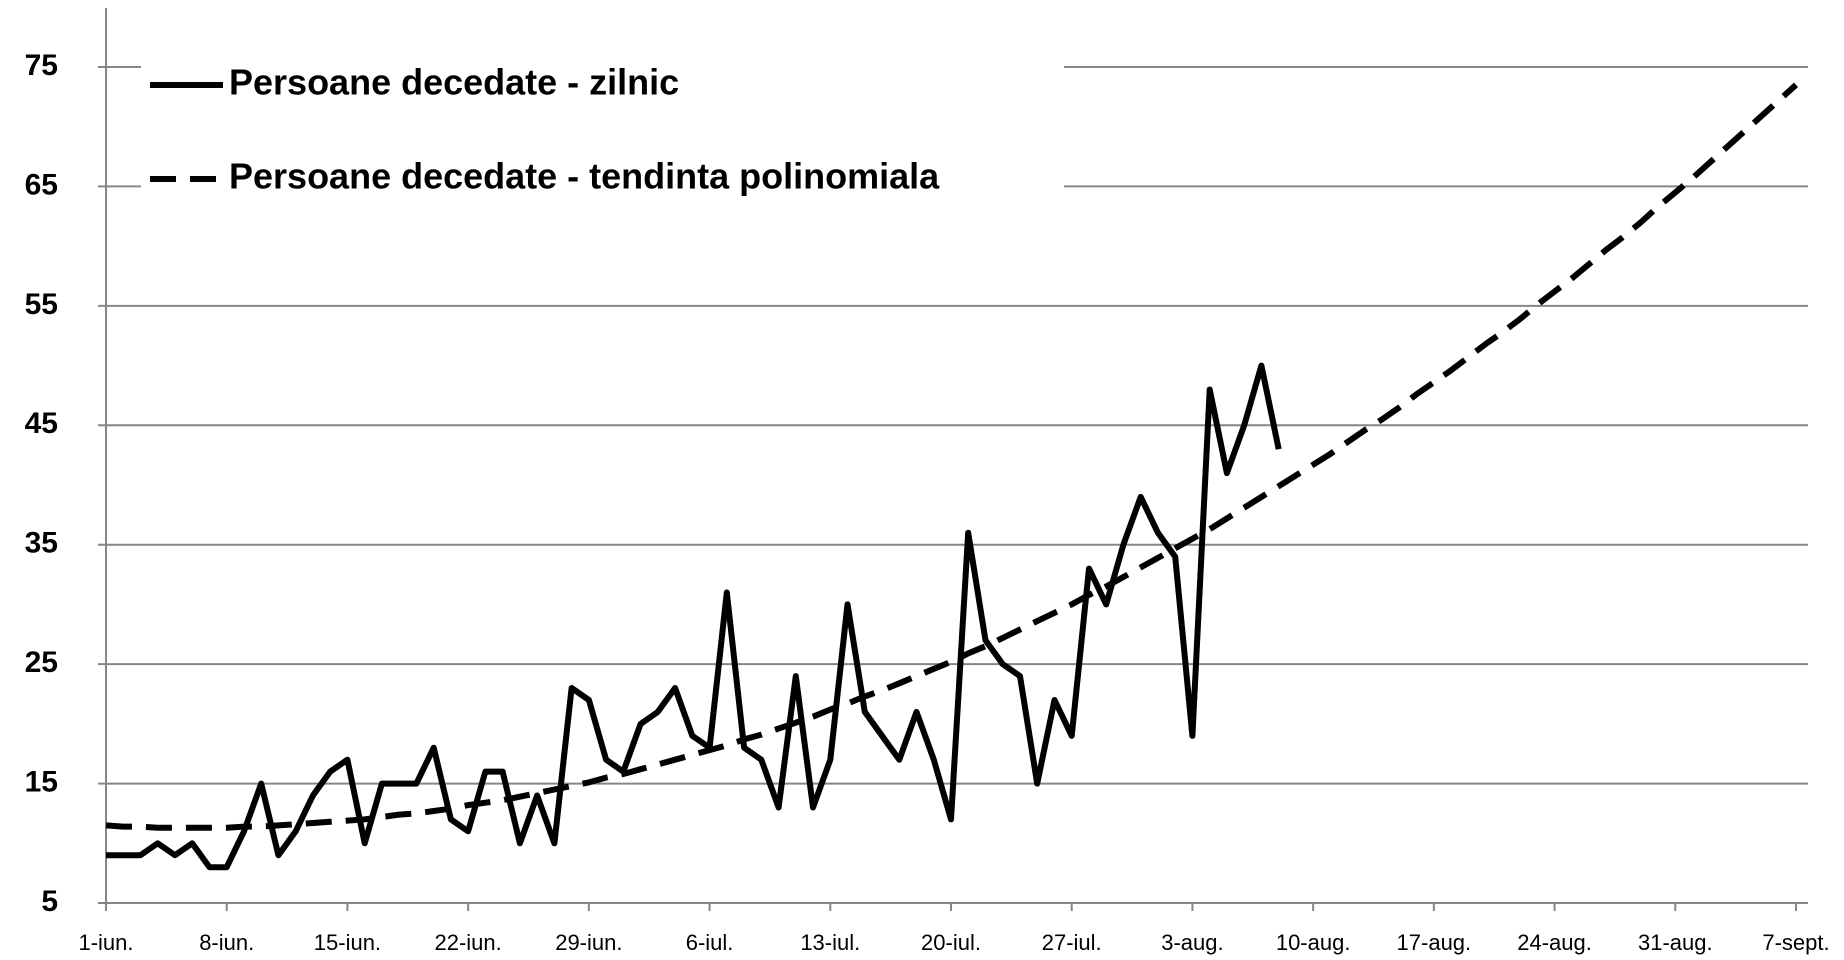  What do you see at coordinates (41, 184) in the screenshot?
I see `y-tick-label: 65` at bounding box center [41, 184].